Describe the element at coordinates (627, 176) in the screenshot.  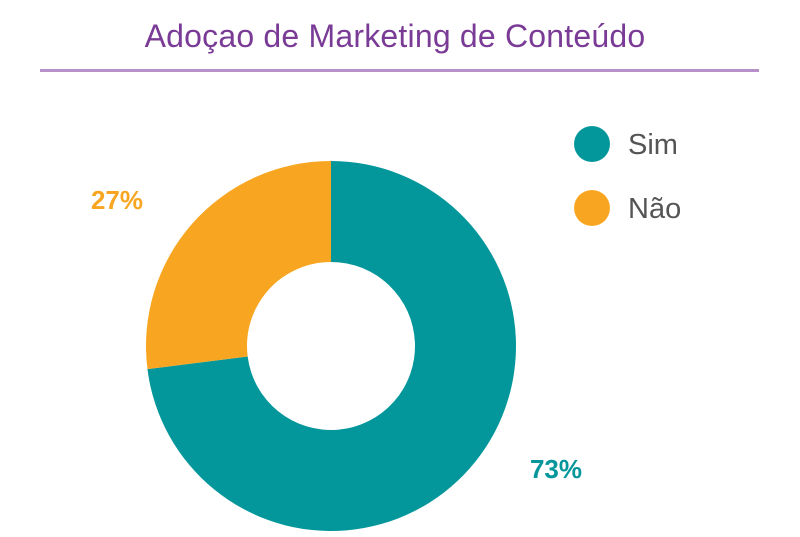
I see `chart-legend: Sim Não` at that location.